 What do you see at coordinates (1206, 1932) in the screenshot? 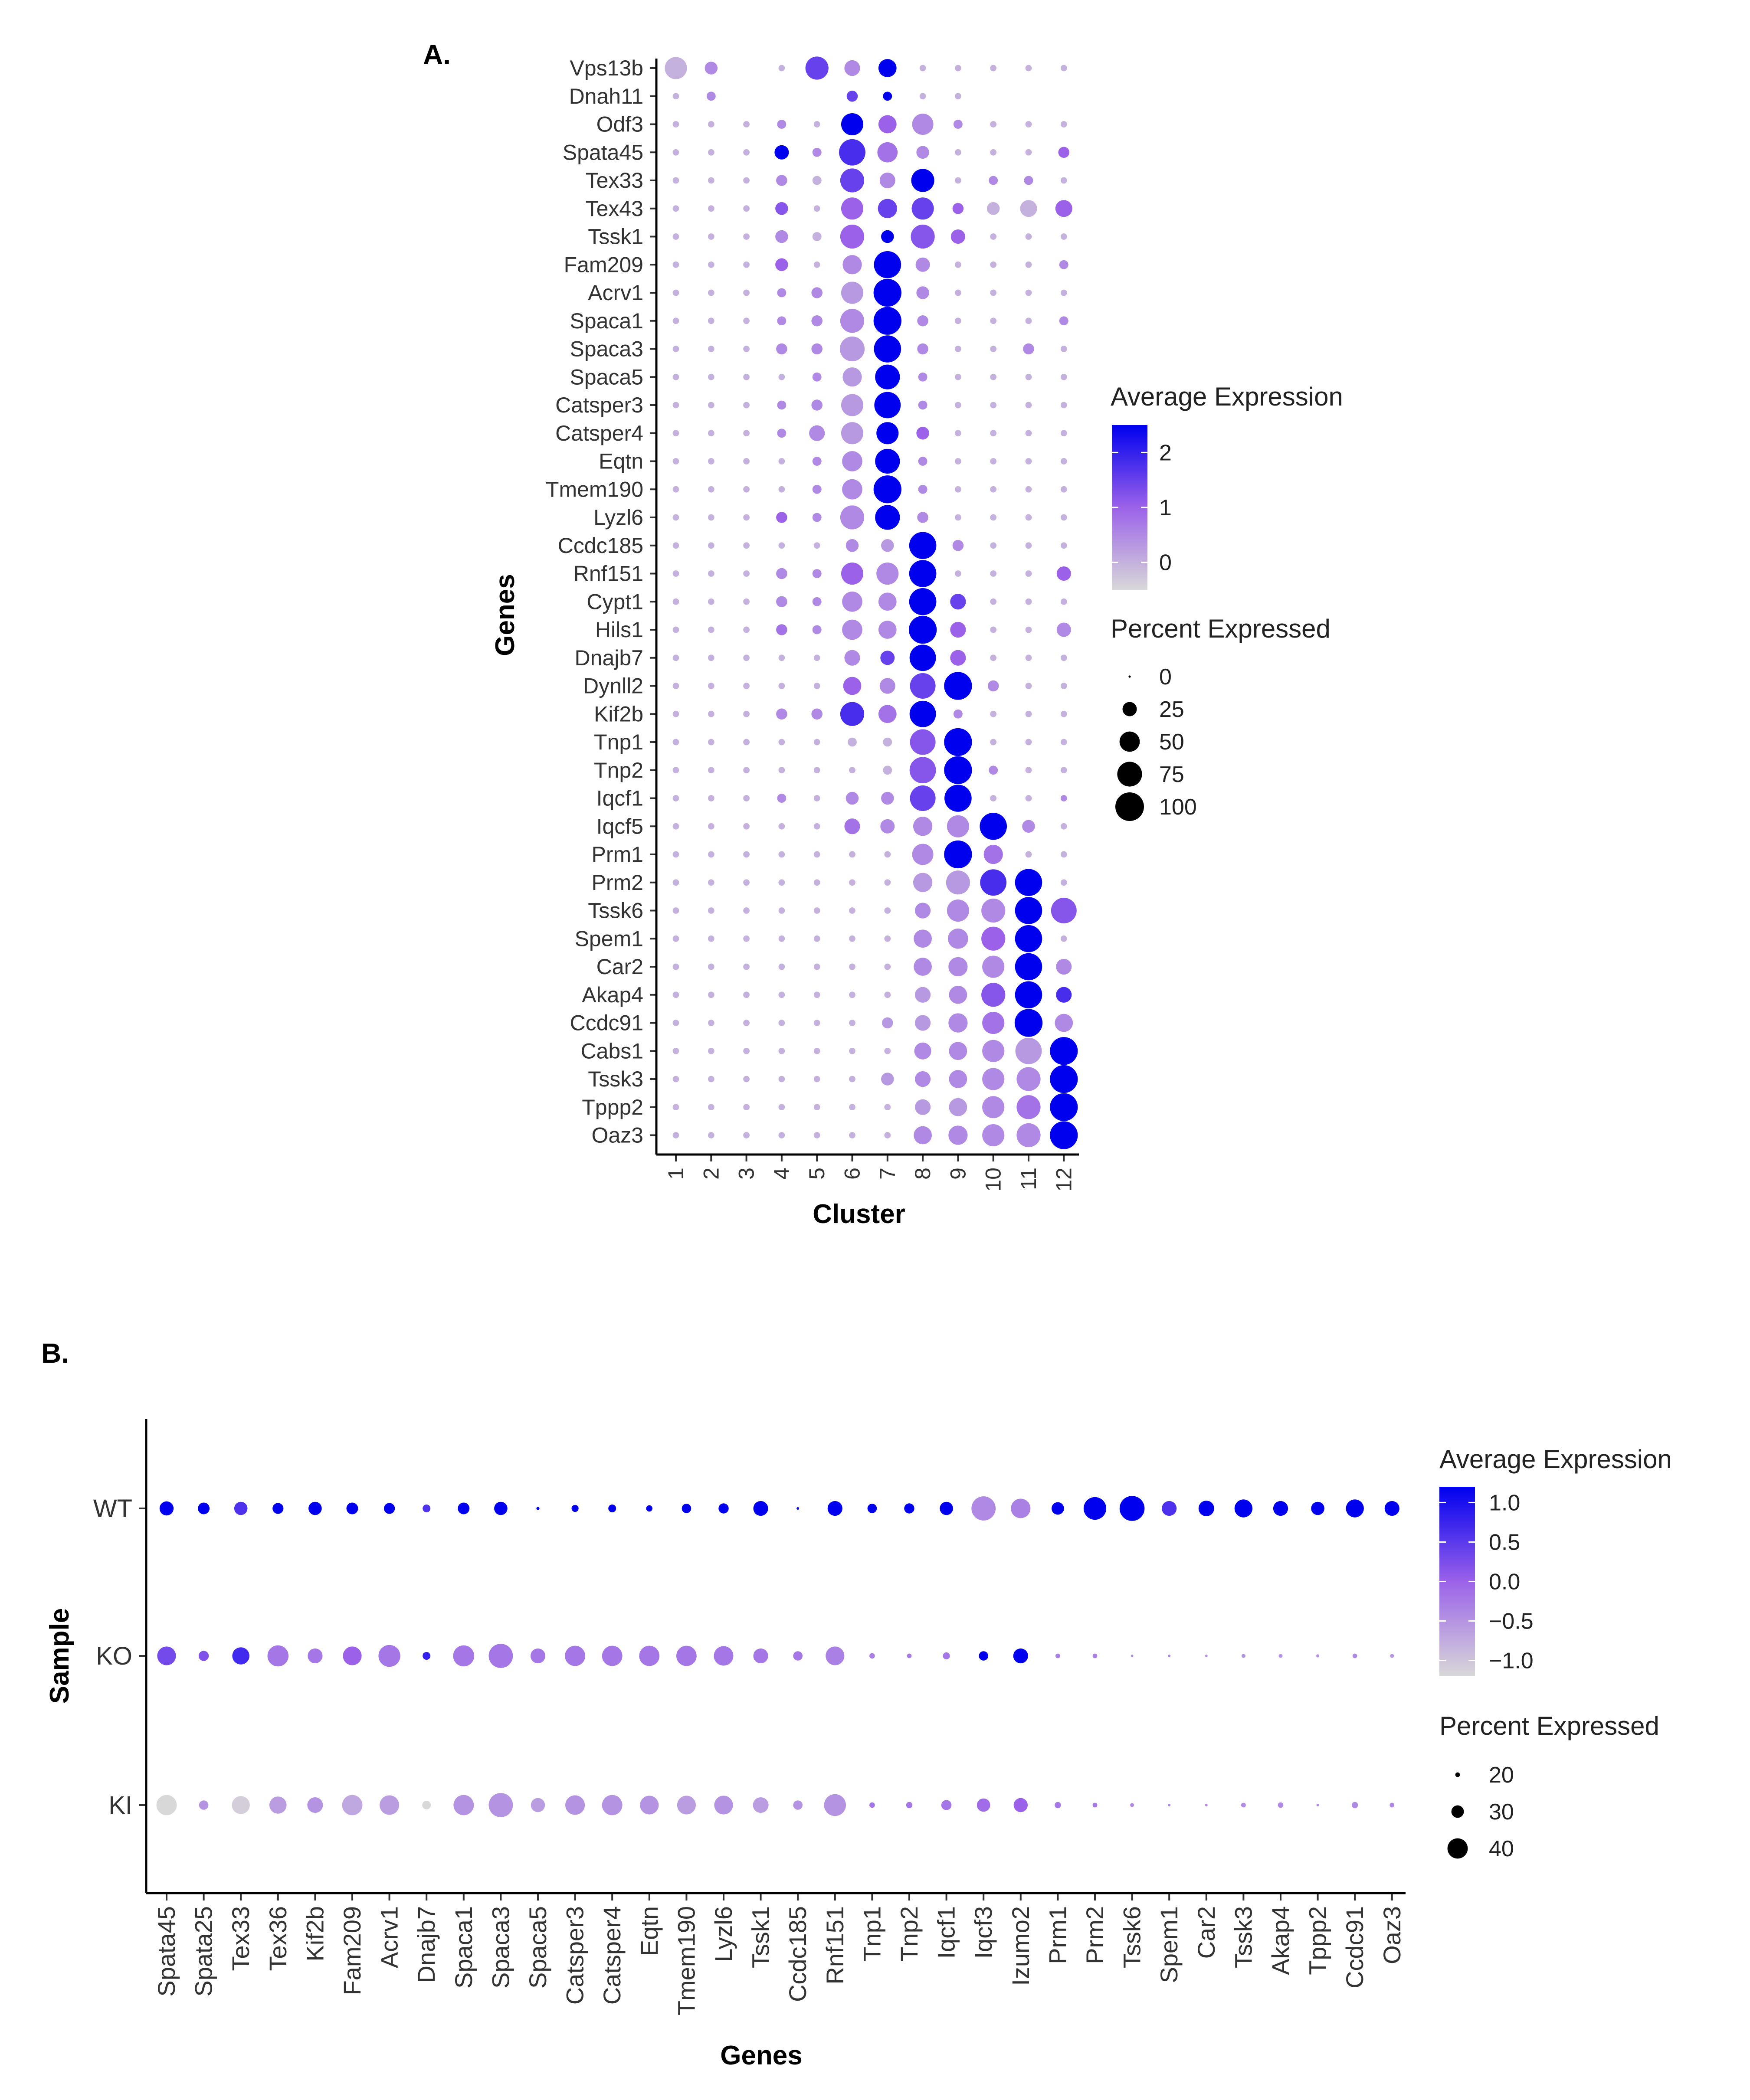
I see `b-xtick-label: Car2` at bounding box center [1206, 1932].